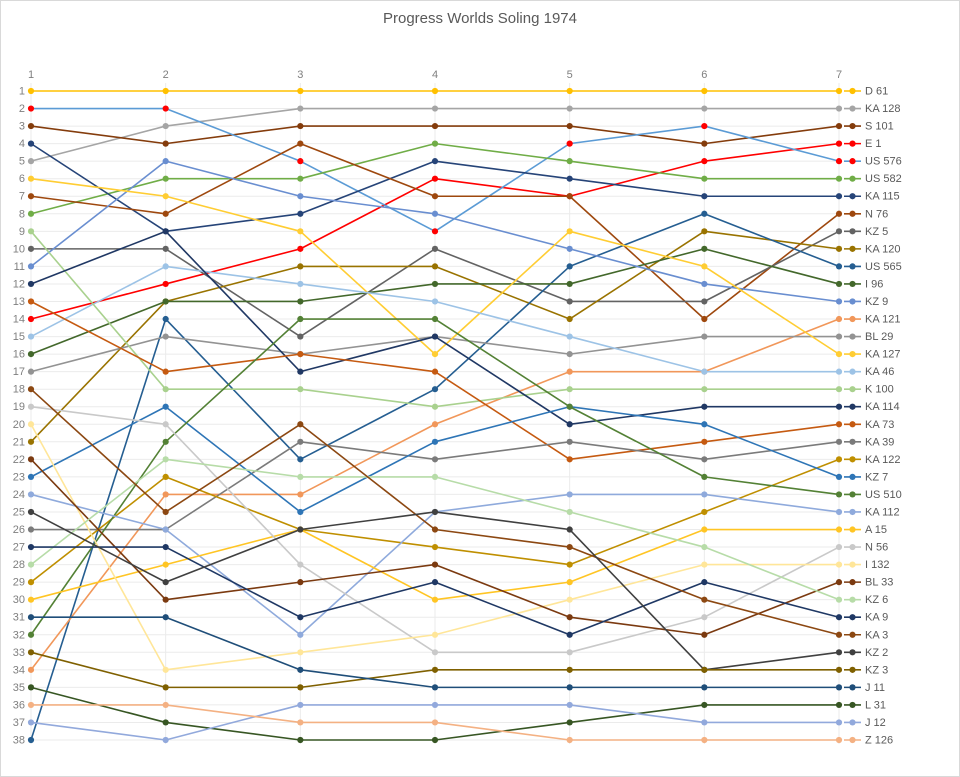 The height and width of the screenshot is (777, 960). What do you see at coordinates (876, 302) in the screenshot?
I see `legend-label: KZ 9` at bounding box center [876, 302].